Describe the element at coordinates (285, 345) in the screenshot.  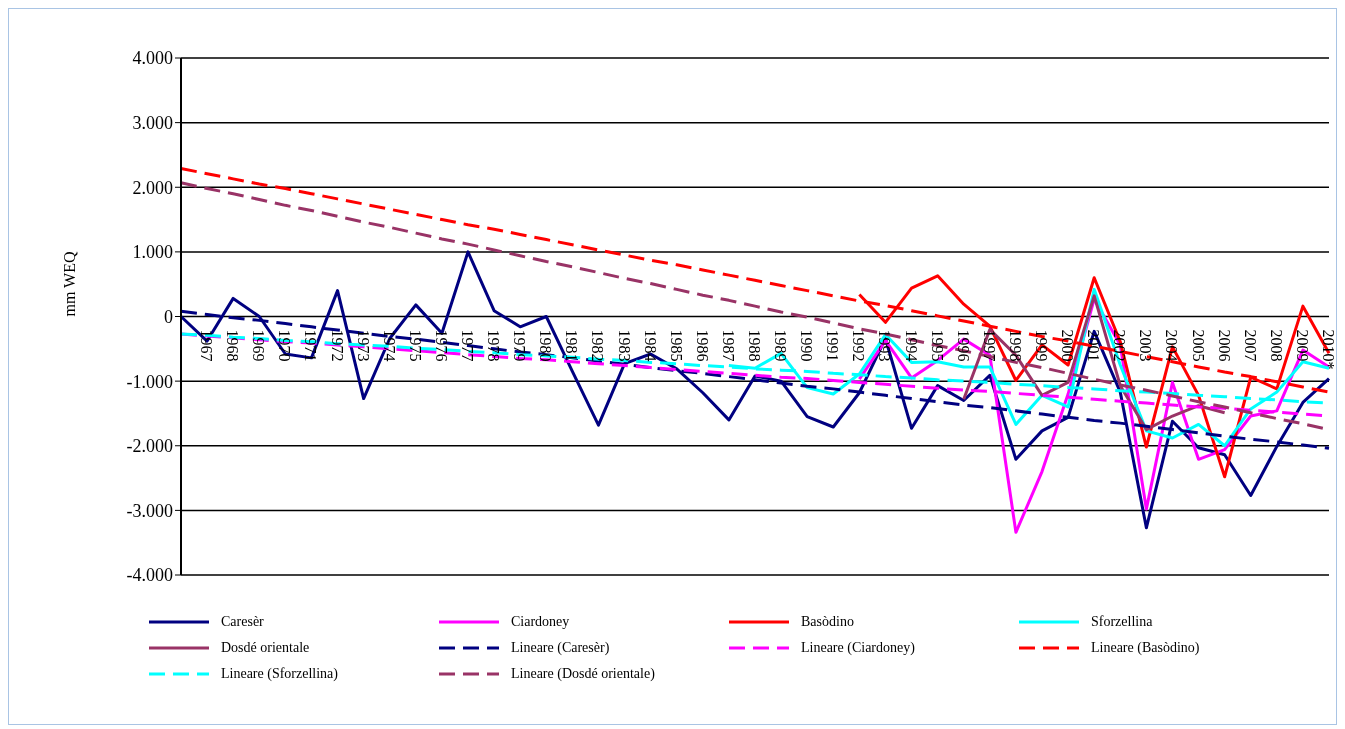
I see `x-tick-label: 1970` at that location.